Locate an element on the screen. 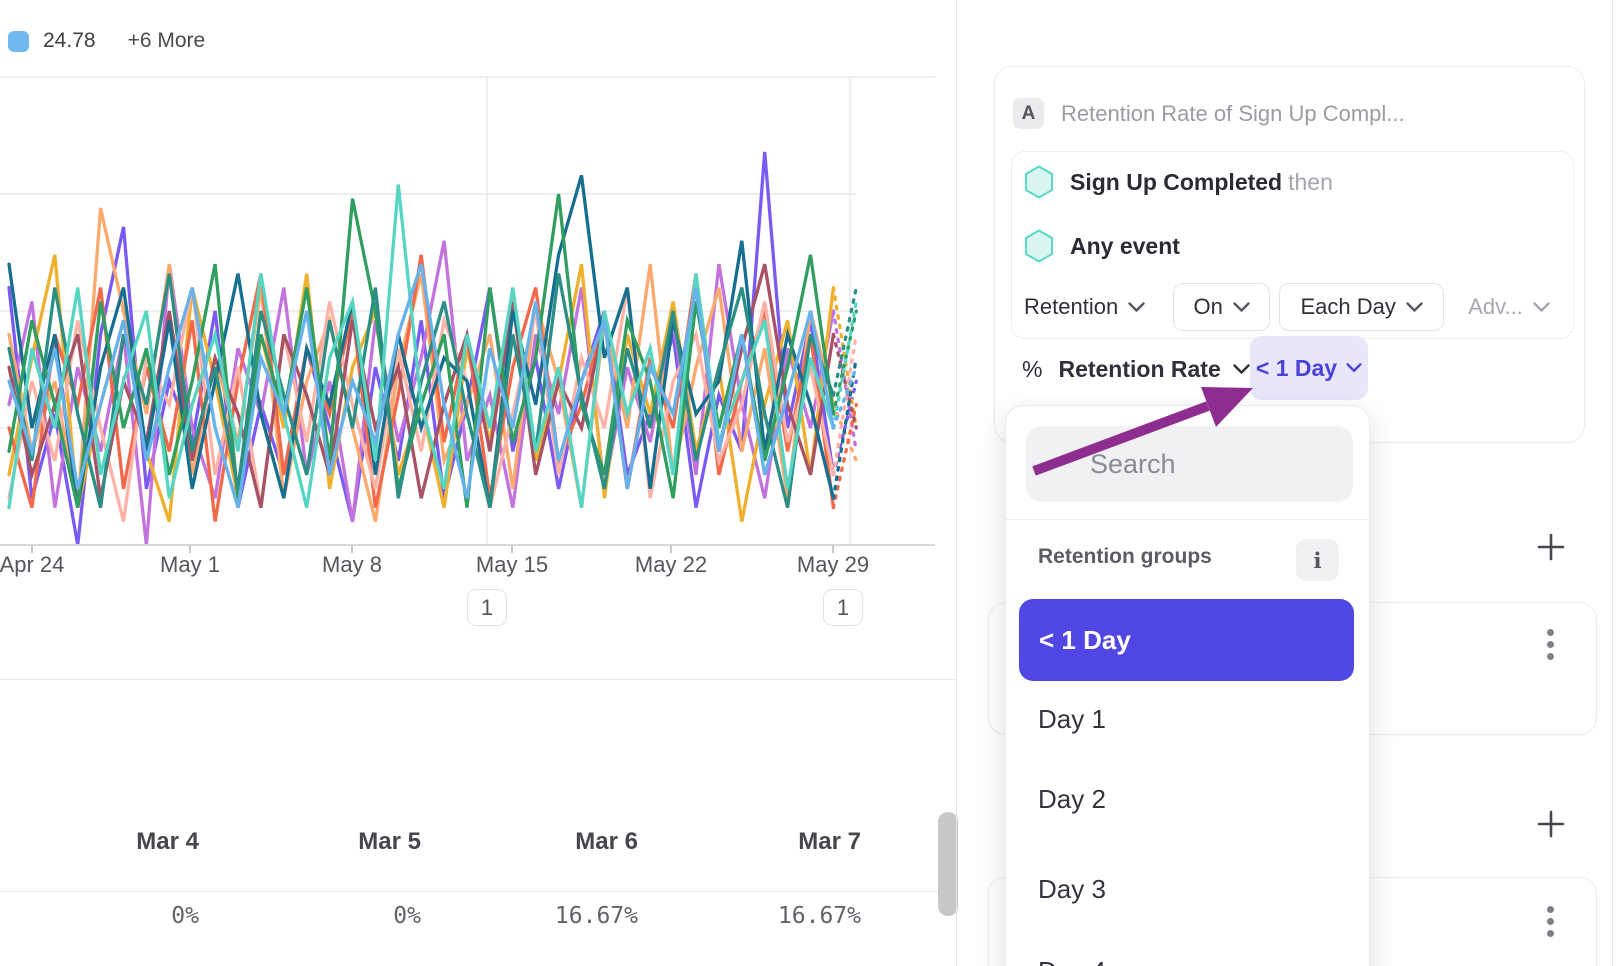 The width and height of the screenshot is (1616, 966). retention-controls-row: Retention On Each Day is located at coordinates (1287, 307).